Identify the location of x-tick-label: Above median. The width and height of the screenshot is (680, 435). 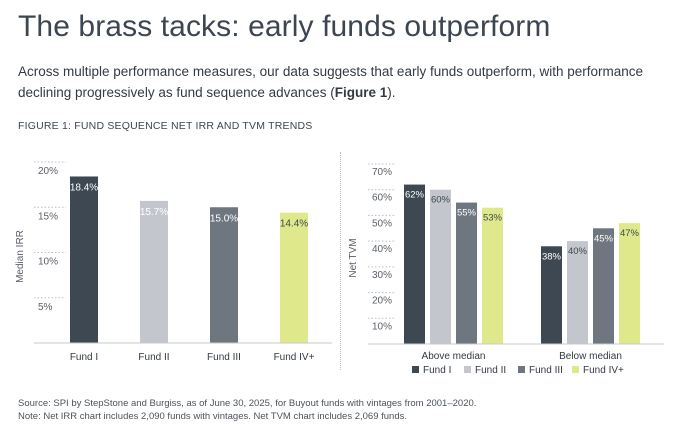
(454, 356).